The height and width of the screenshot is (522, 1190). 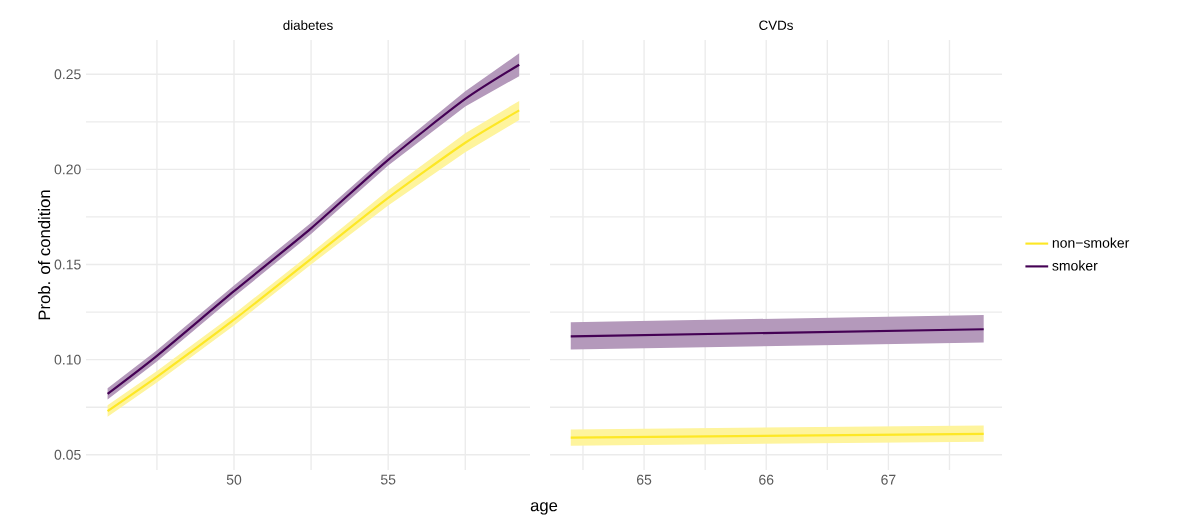 What do you see at coordinates (776, 25) in the screenshot?
I see `chart-title: CVDs` at bounding box center [776, 25].